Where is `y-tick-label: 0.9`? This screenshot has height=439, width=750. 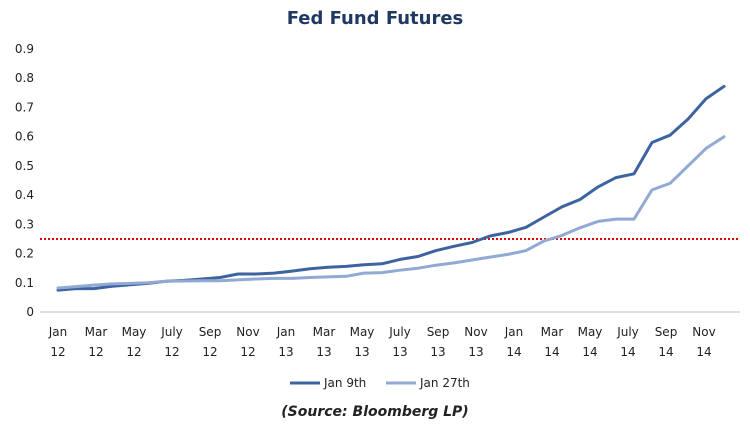 y-tick-label: 0.9 is located at coordinates (24, 49).